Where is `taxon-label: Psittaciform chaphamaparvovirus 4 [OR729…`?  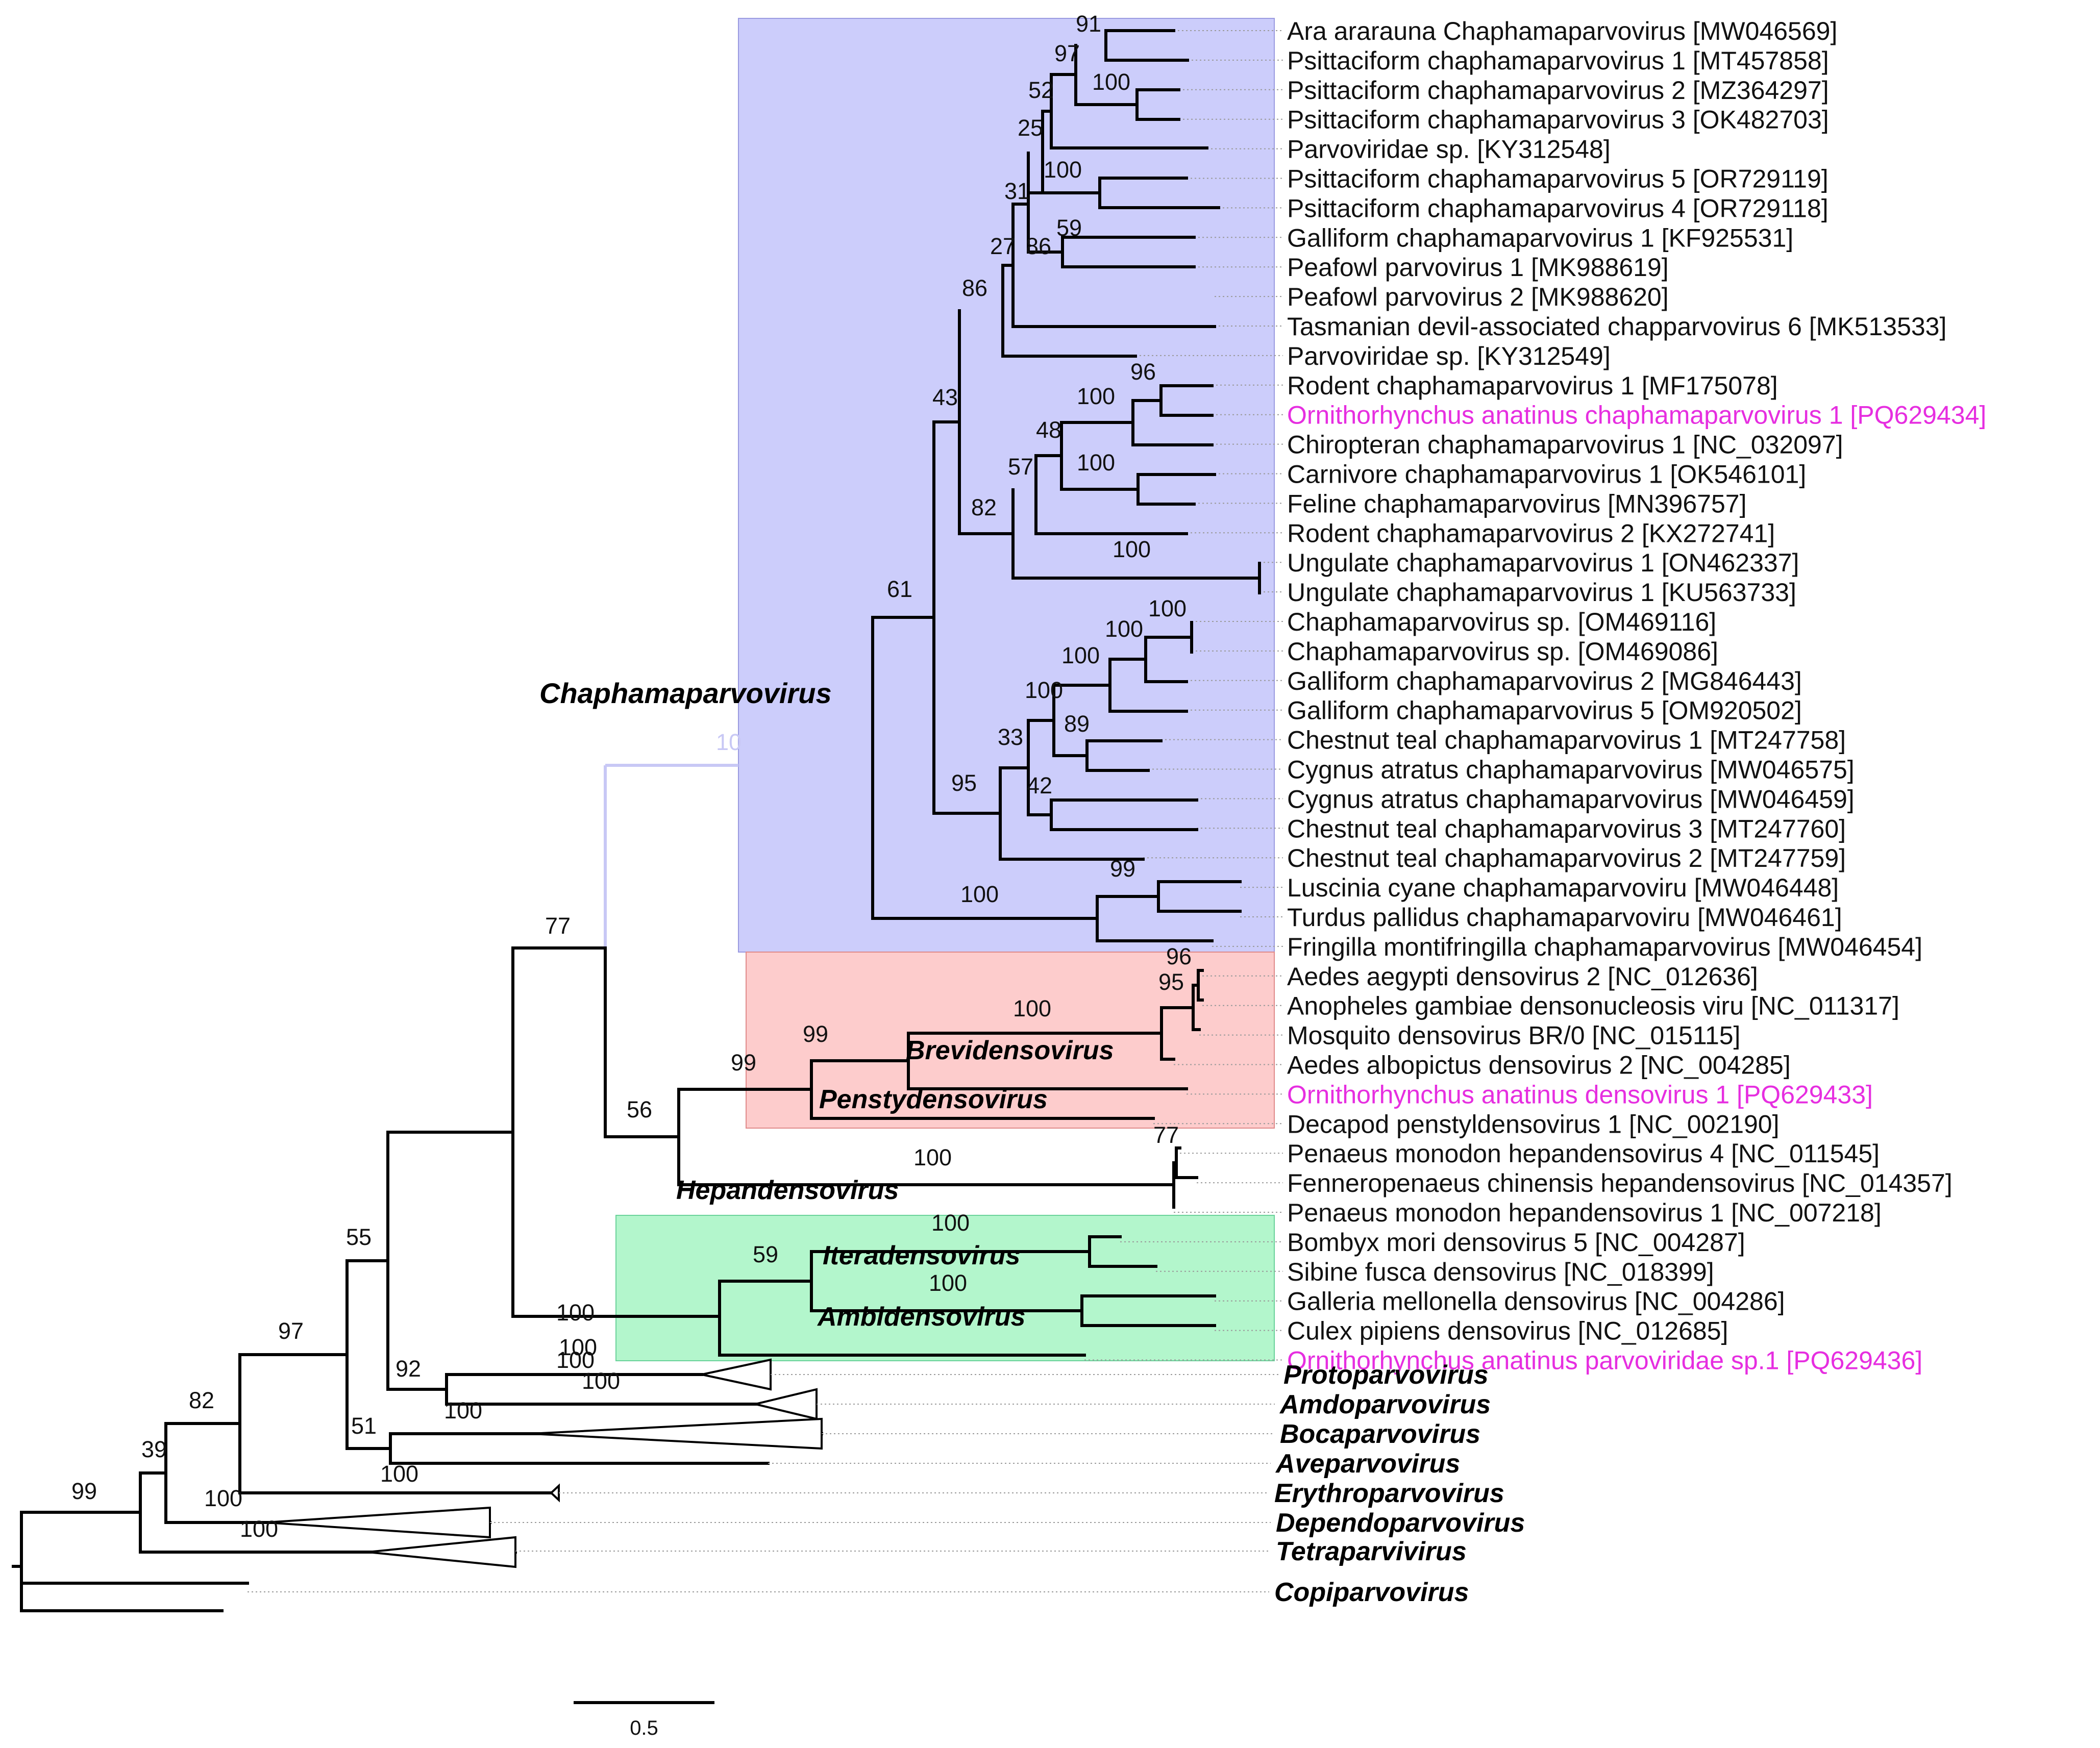
taxon-label: Psittaciform chaphamaparvovirus 4 [OR729… is located at coordinates (1558, 208).